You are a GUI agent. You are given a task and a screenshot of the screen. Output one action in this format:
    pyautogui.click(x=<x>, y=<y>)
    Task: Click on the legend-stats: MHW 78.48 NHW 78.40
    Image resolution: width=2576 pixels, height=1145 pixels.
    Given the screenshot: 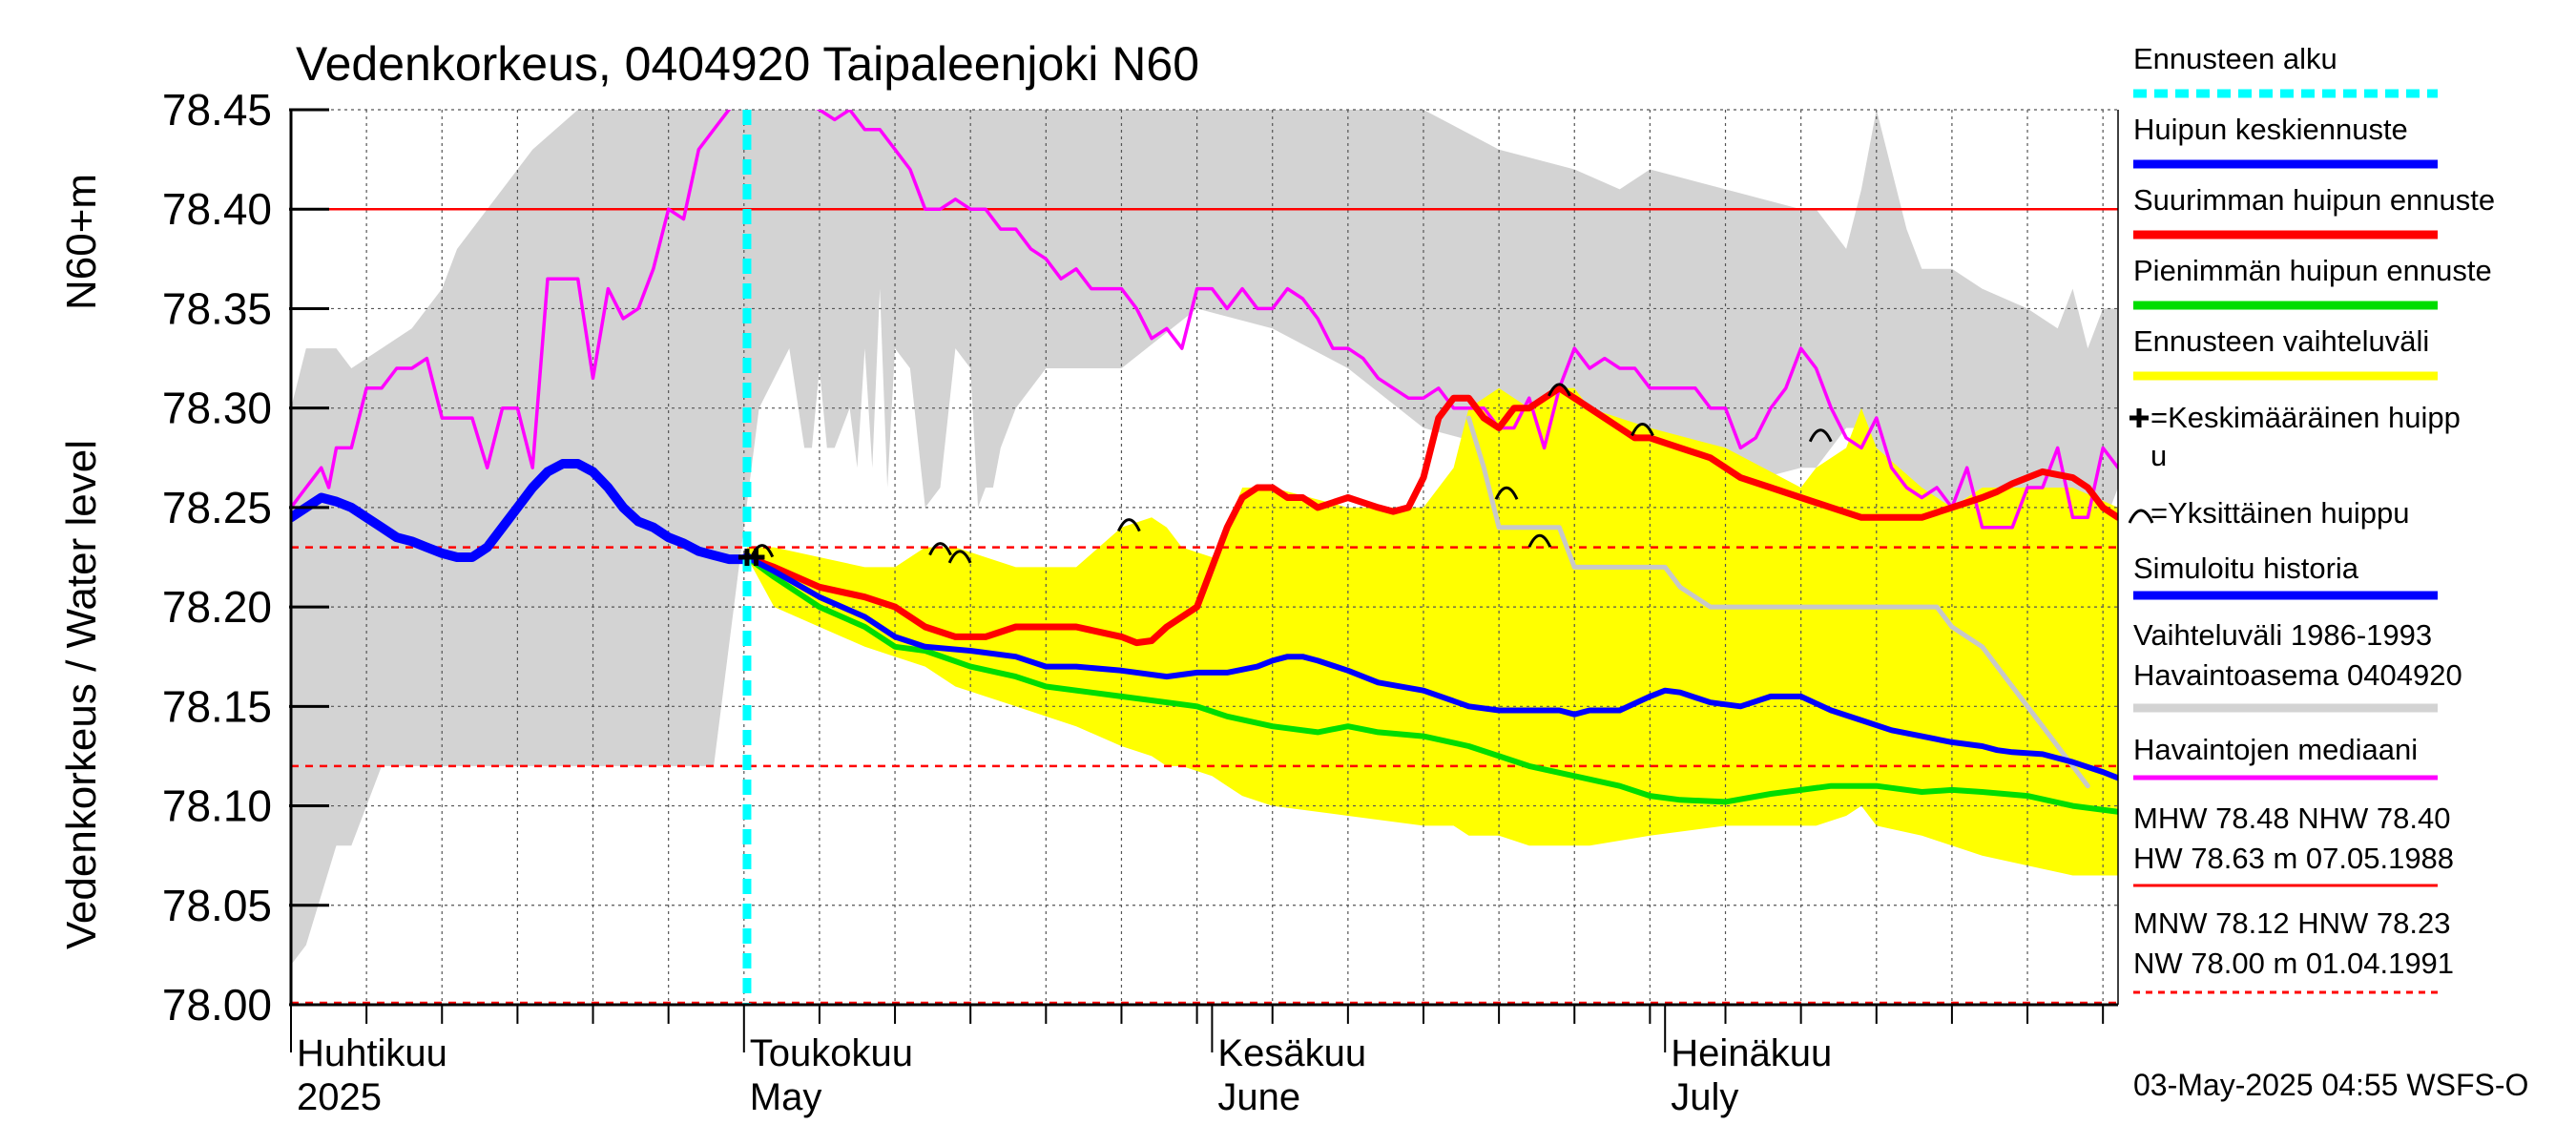 What is the action you would take?
    pyautogui.click(x=2292, y=819)
    